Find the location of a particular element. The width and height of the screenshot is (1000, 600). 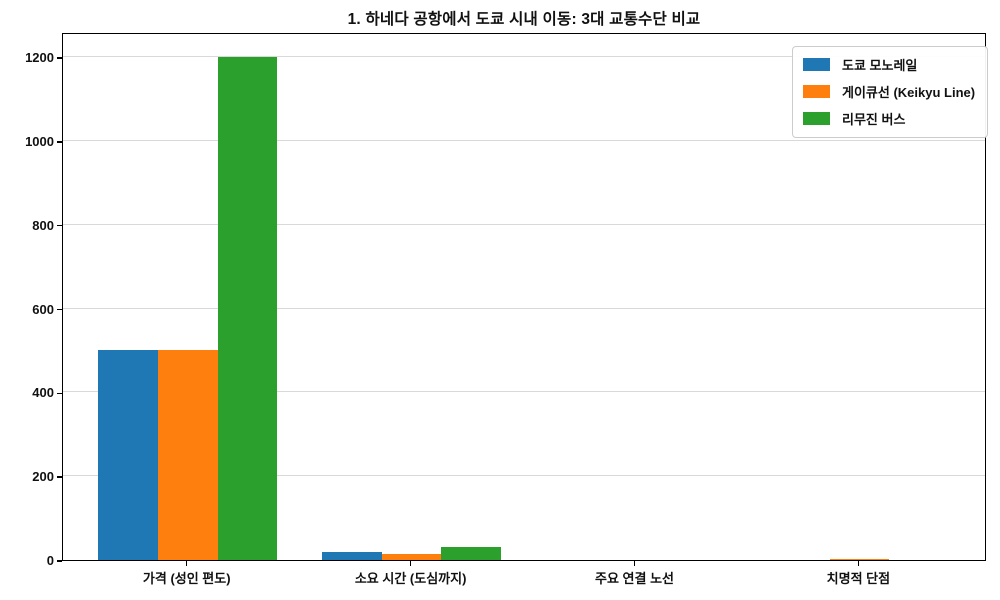

y-tick-label: 800 is located at coordinates (43, 225).